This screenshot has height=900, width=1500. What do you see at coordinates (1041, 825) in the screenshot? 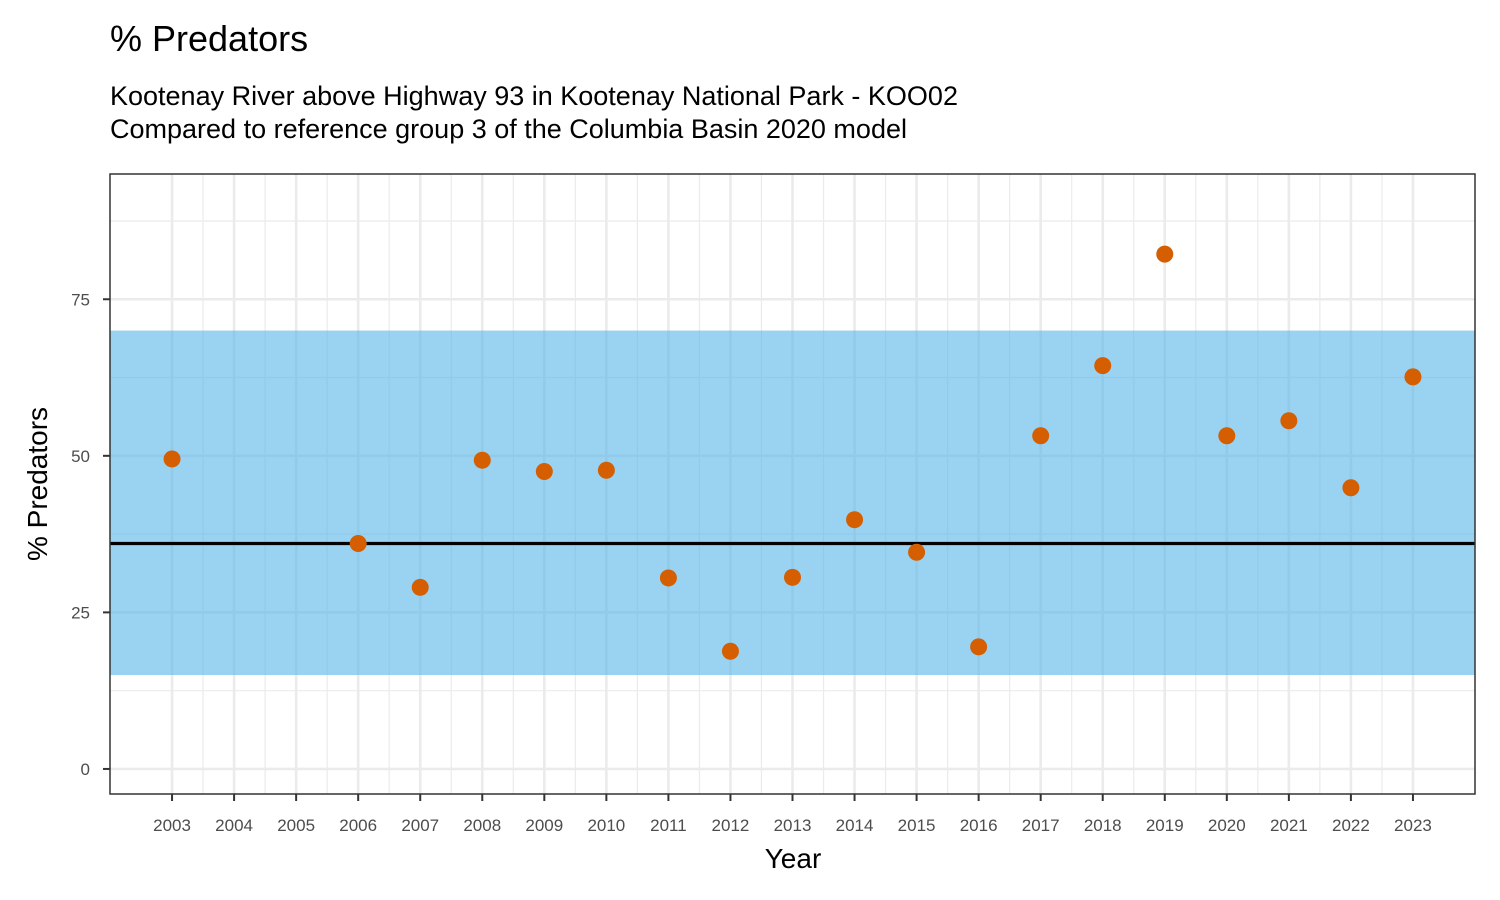
I see `x-tick-label: 2017` at bounding box center [1041, 825].